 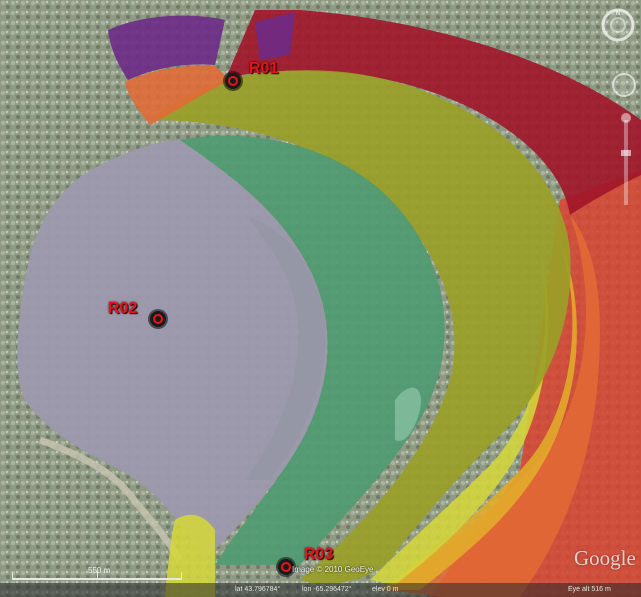 What do you see at coordinates (111, 499) in the screenshot?
I see `road` at bounding box center [111, 499].